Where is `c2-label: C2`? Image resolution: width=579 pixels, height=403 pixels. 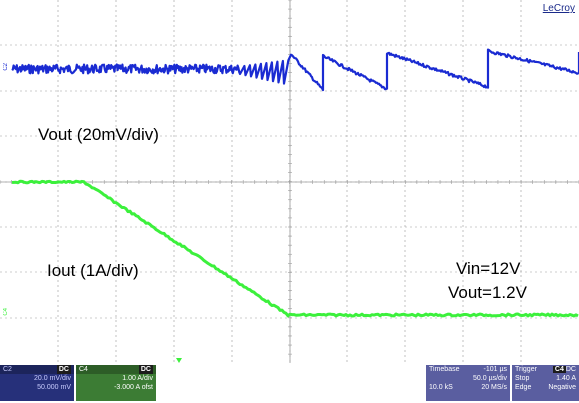
c2-label: C2 is located at coordinates (7, 369).